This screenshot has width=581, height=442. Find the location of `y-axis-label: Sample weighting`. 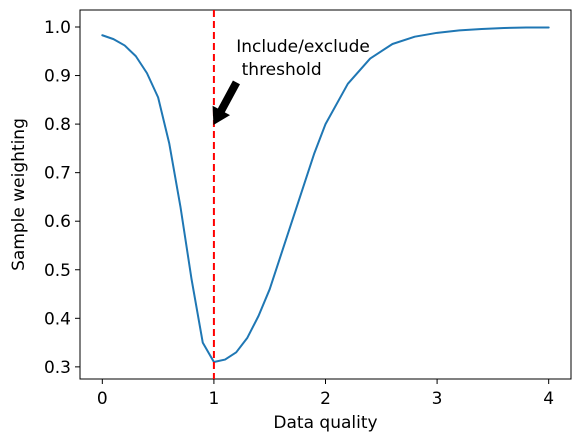

y-axis-label: Sample weighting is located at coordinates (19, 194).